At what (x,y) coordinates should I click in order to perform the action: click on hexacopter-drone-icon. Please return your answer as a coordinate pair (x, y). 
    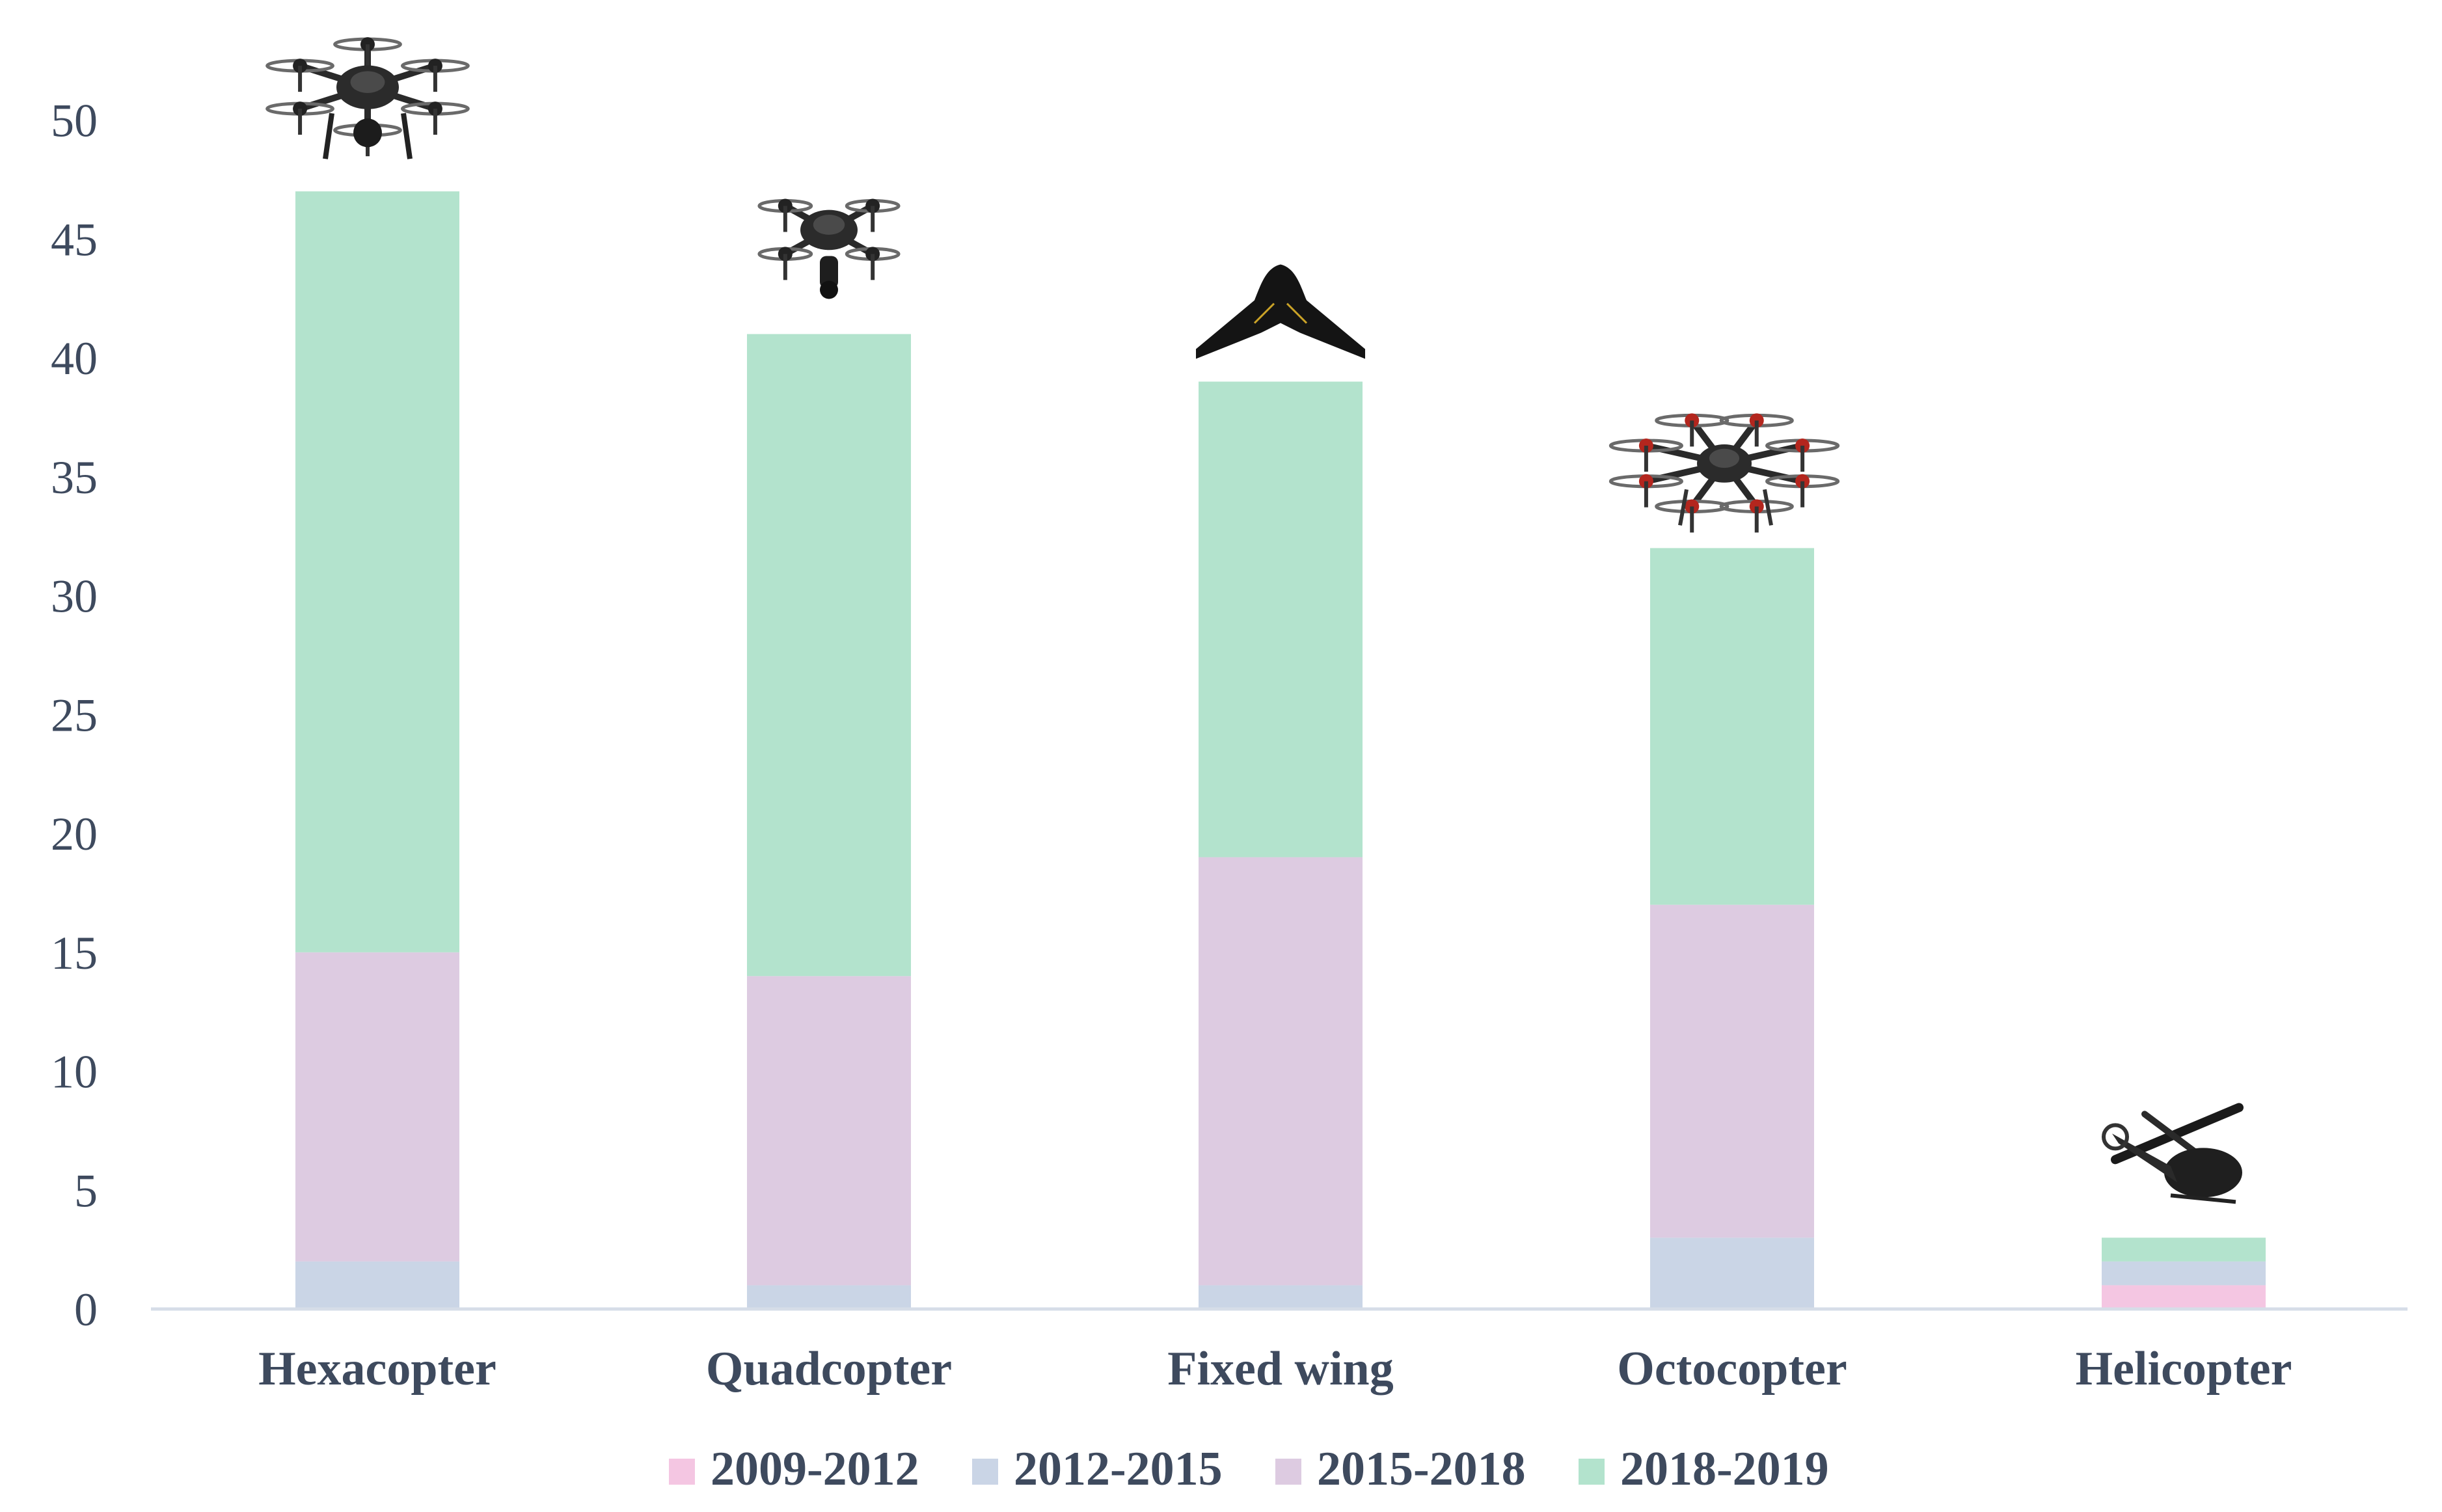
    Looking at the image, I should click on (368, 98).